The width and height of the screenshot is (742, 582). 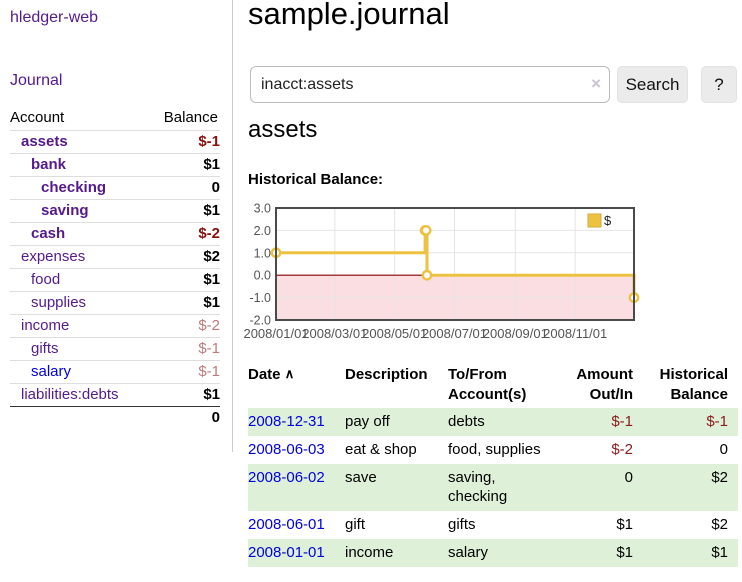 I want to click on x-tick-label: 2008/11/01, so click(x=575, y=333).